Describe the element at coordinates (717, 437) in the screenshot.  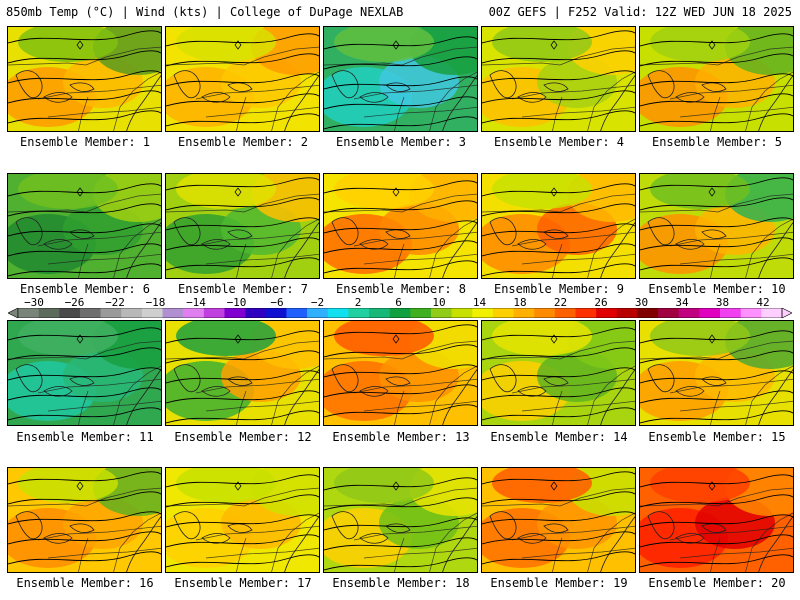
I see `ensemble-member-label: Ensemble Member: 15` at that location.